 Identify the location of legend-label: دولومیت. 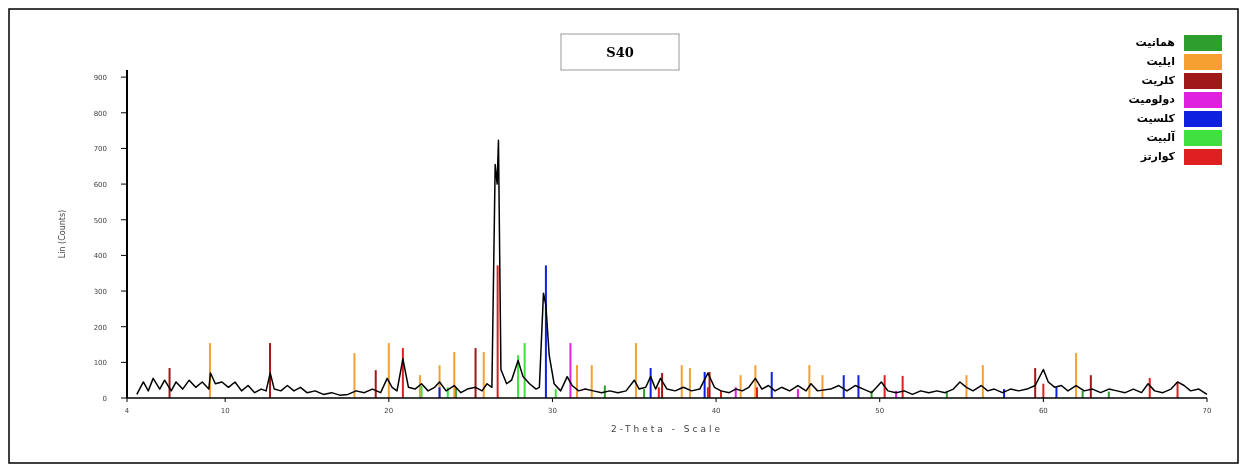
(1152, 99).